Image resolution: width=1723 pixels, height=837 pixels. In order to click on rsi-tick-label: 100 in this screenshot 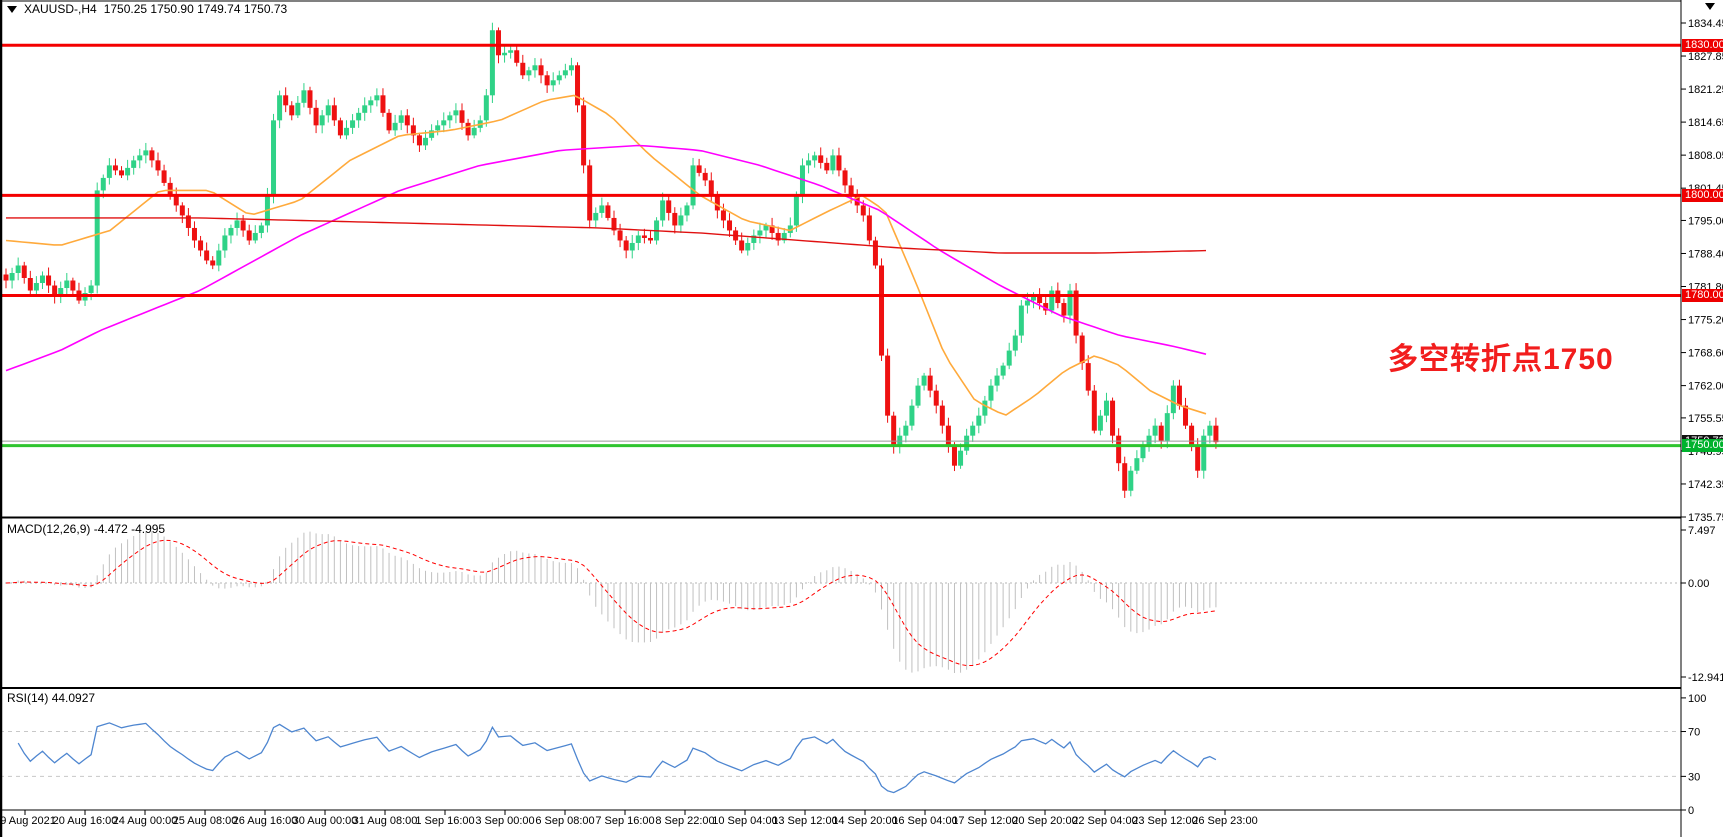, I will do `click(1697, 699)`.